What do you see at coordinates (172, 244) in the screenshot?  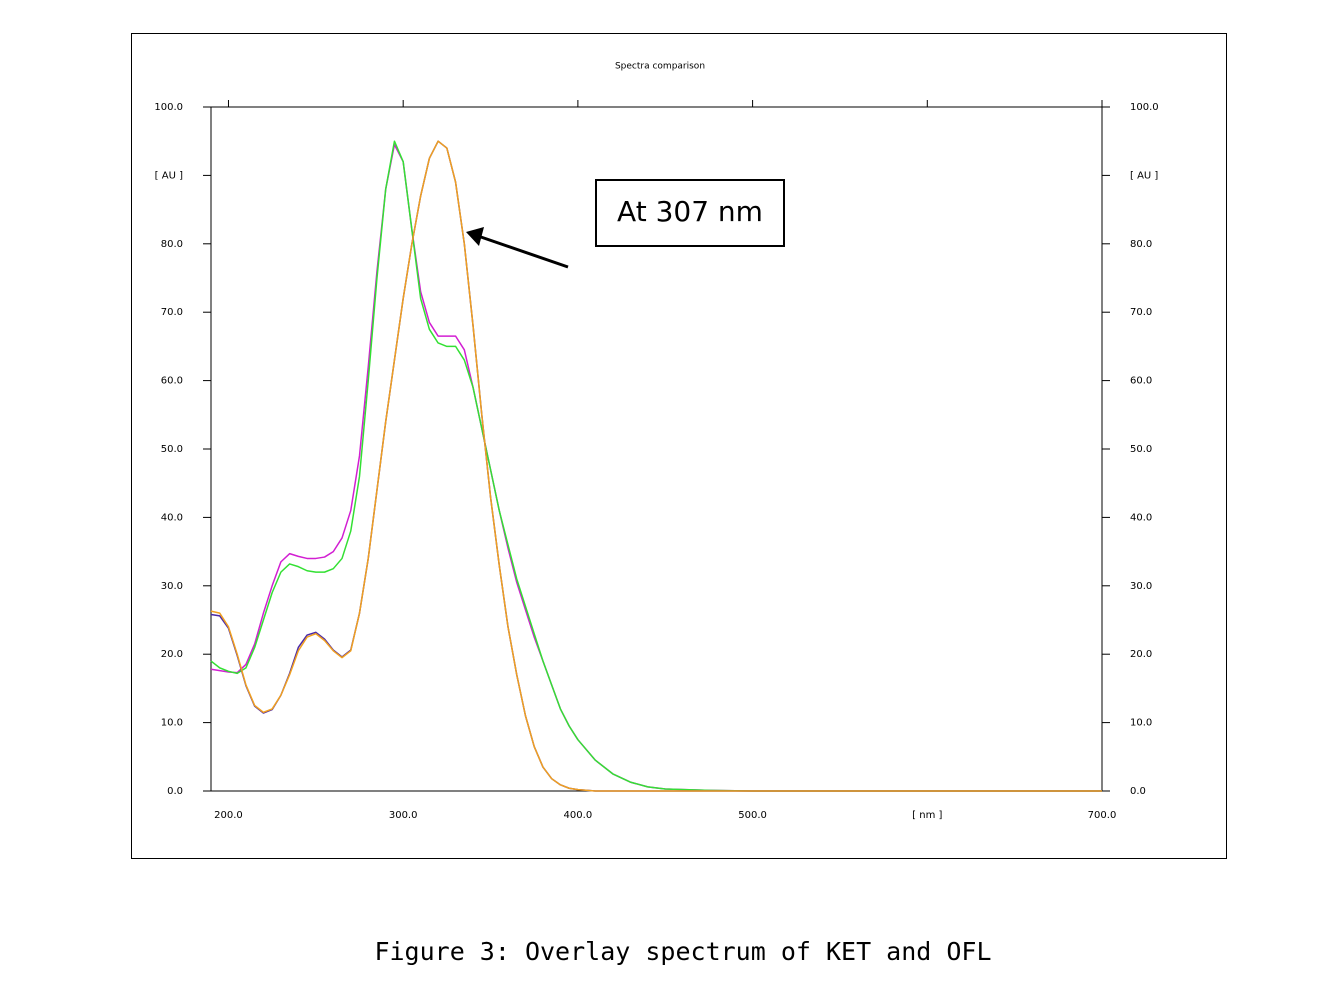 I see `y-tick-label: 80.0` at bounding box center [172, 244].